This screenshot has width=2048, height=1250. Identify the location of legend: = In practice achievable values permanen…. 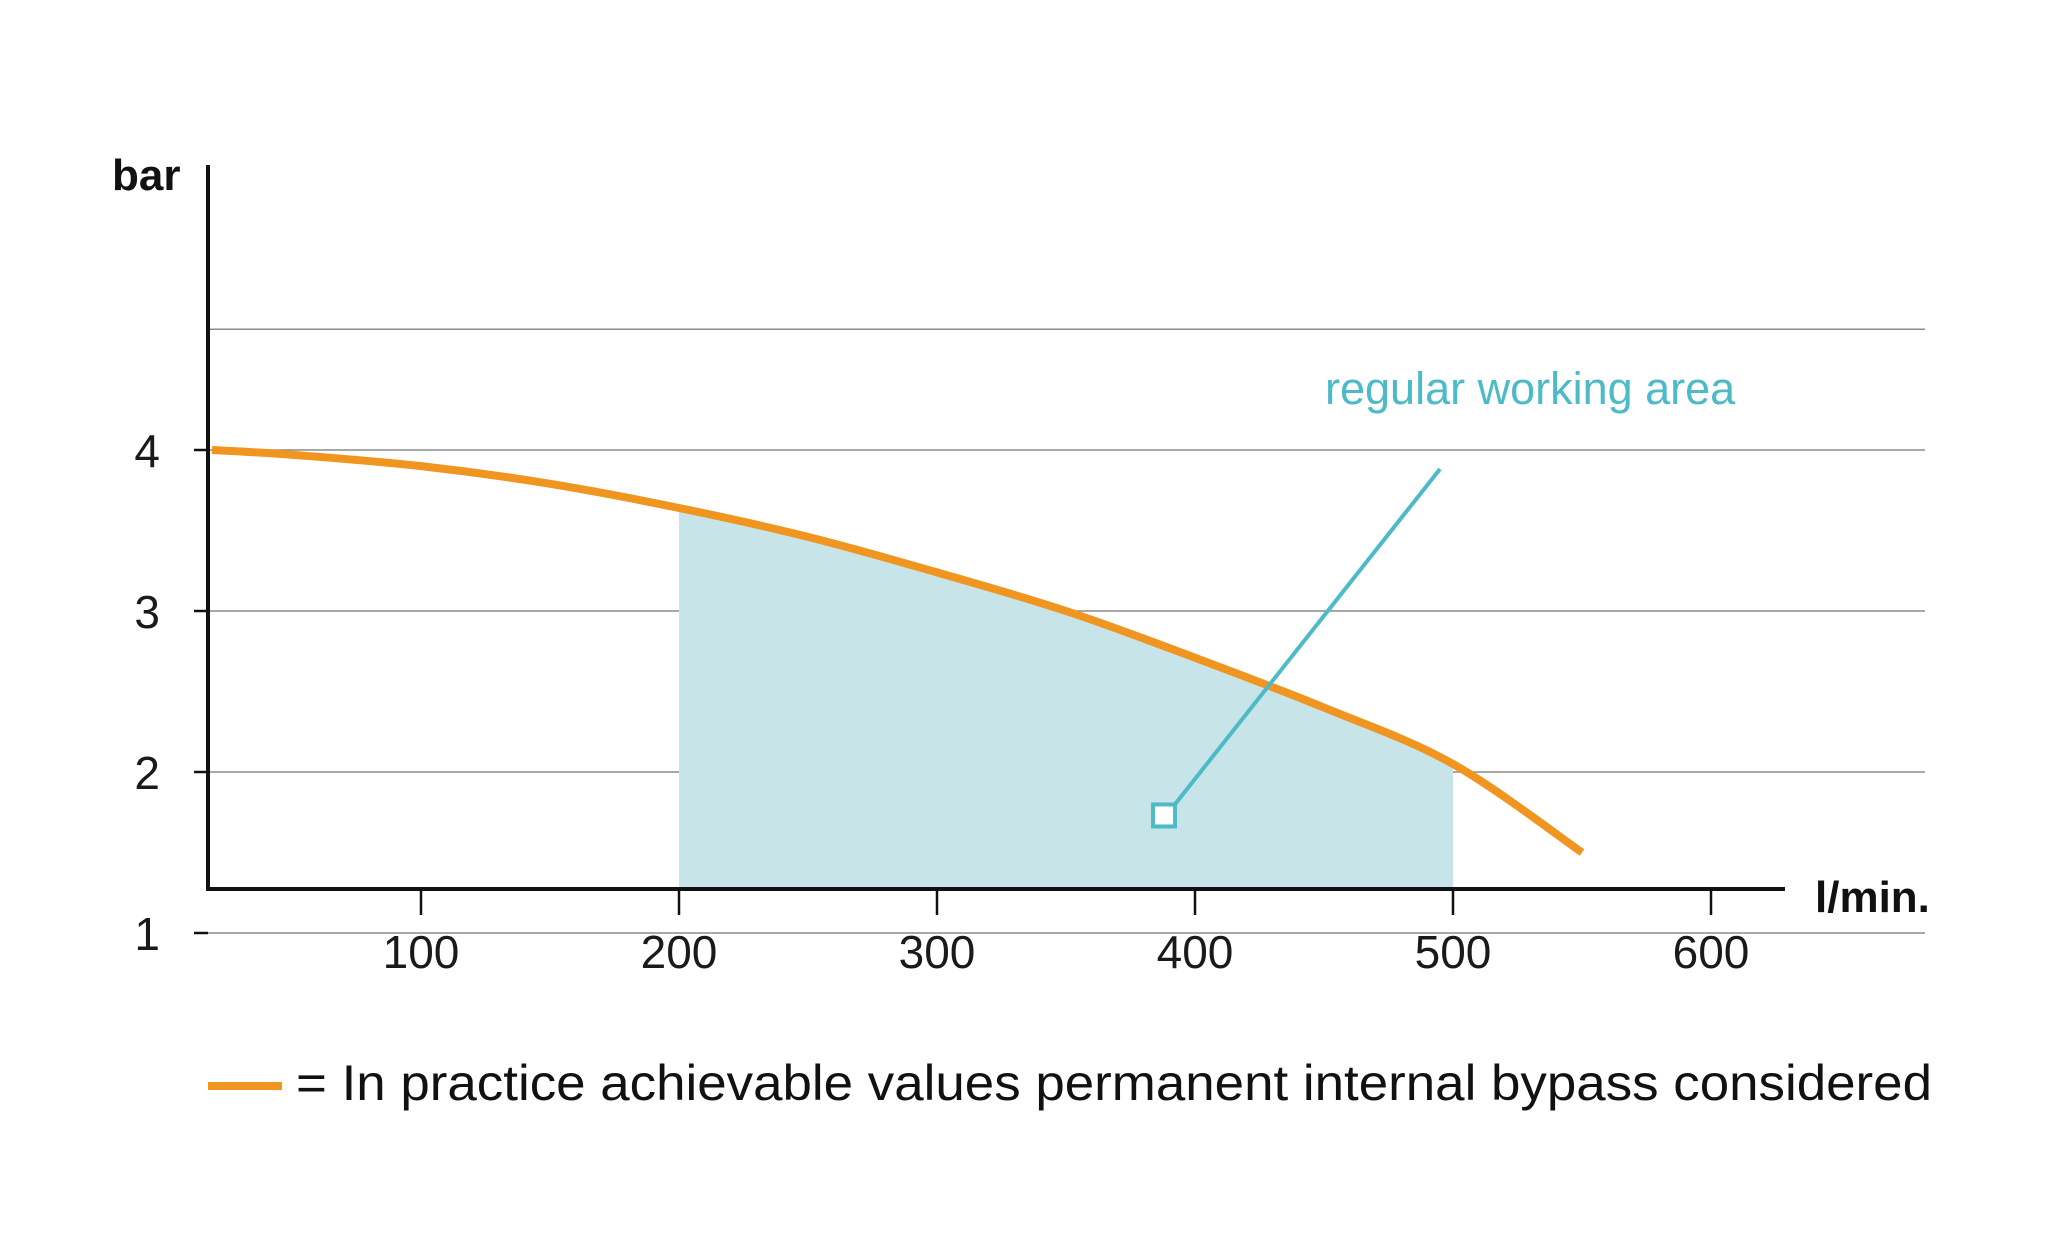
(1070, 1083).